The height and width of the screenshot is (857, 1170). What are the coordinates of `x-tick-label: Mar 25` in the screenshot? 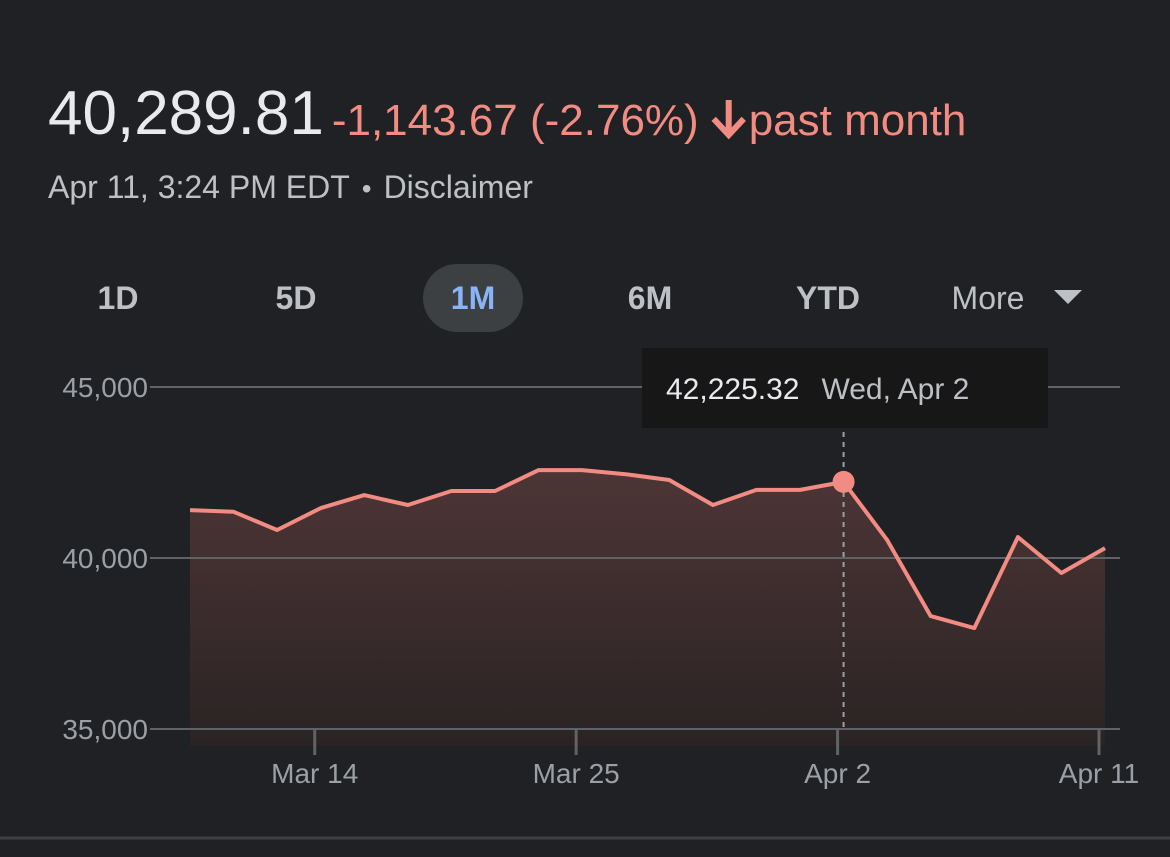 It's located at (576, 773).